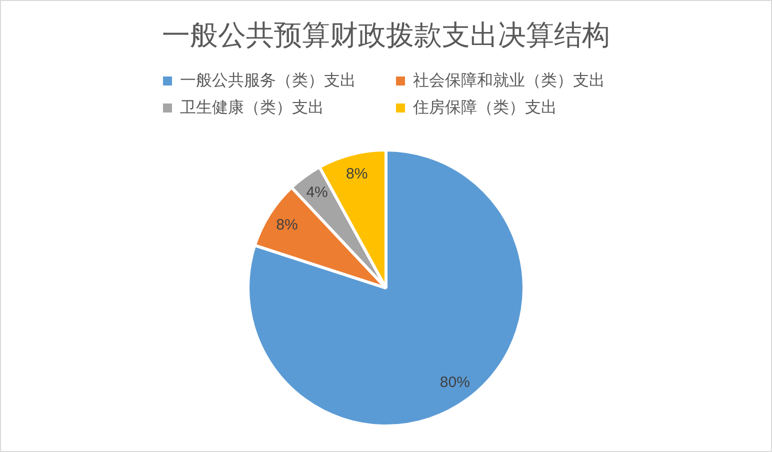 The width and height of the screenshot is (772, 452). What do you see at coordinates (317, 193) in the screenshot?
I see `data-label: 4%` at bounding box center [317, 193].